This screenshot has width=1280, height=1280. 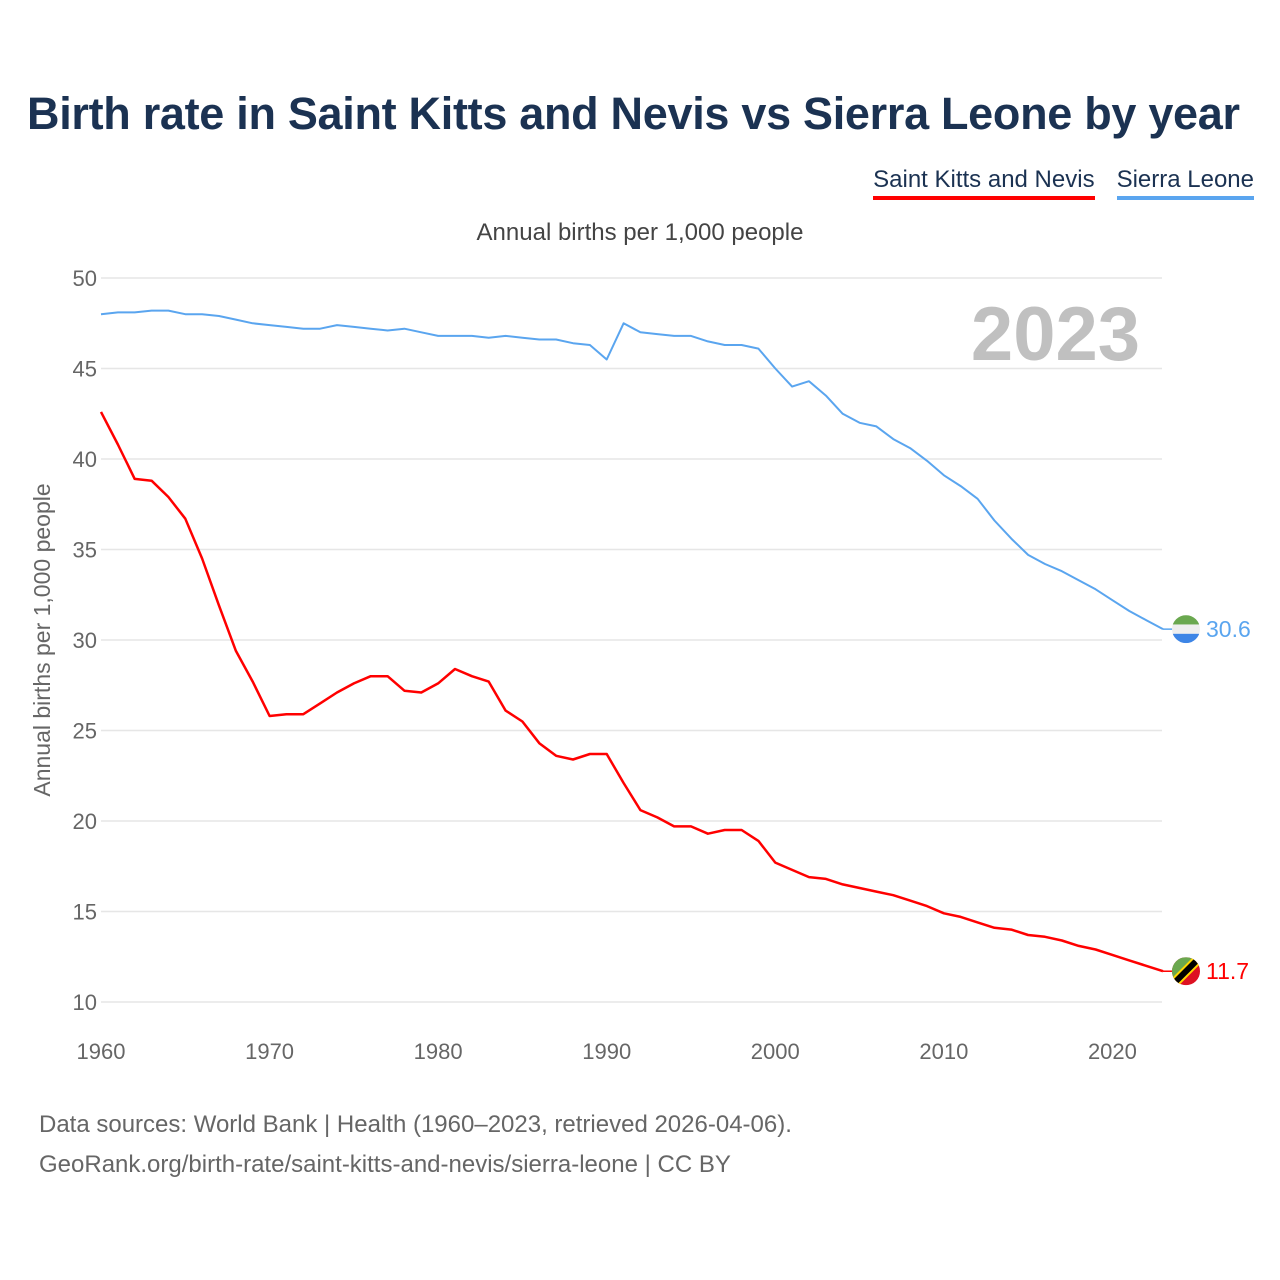 I want to click on saint-kitts-and-nevis-flag-icon, so click(x=1186, y=971).